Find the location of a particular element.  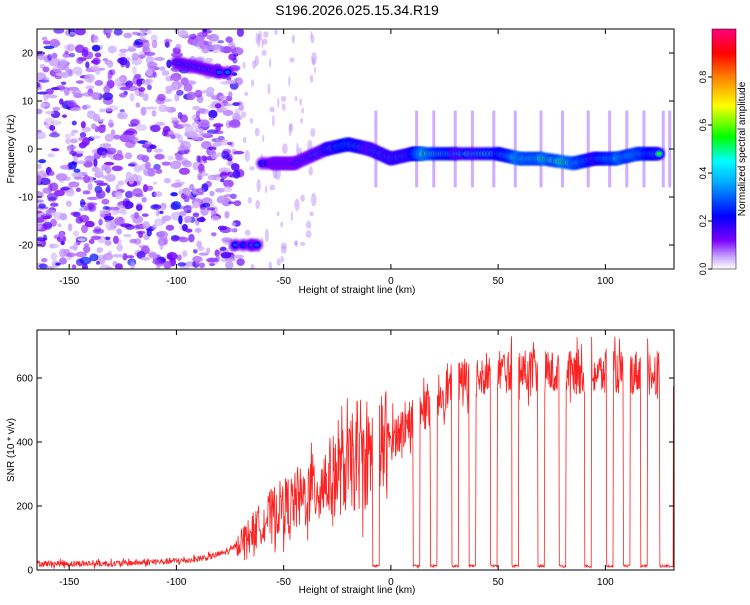

snr-y-tick-label: 200 is located at coordinates (24, 507).